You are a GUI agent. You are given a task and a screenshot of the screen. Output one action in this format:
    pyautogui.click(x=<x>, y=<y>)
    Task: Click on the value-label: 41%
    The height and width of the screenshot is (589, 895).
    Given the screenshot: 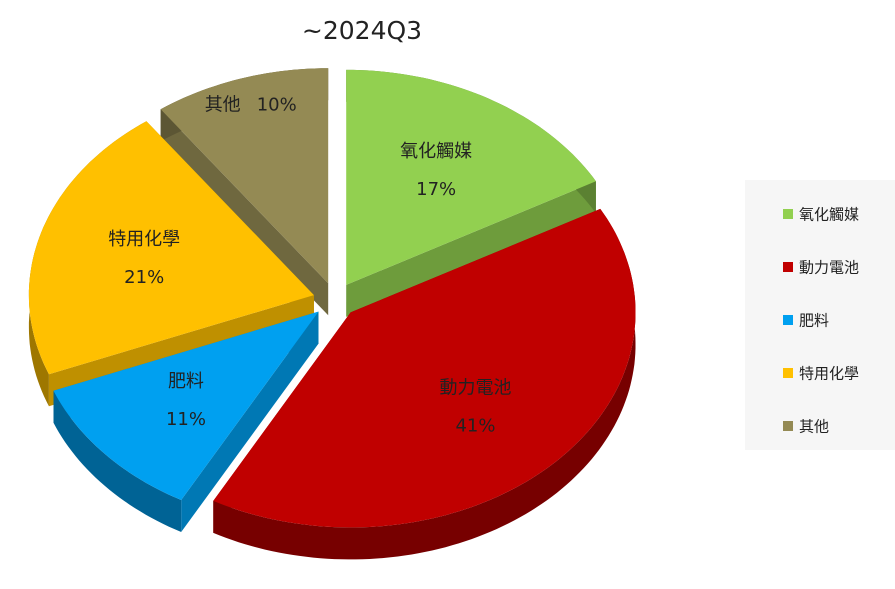 What is the action you would take?
    pyautogui.click(x=475, y=426)
    